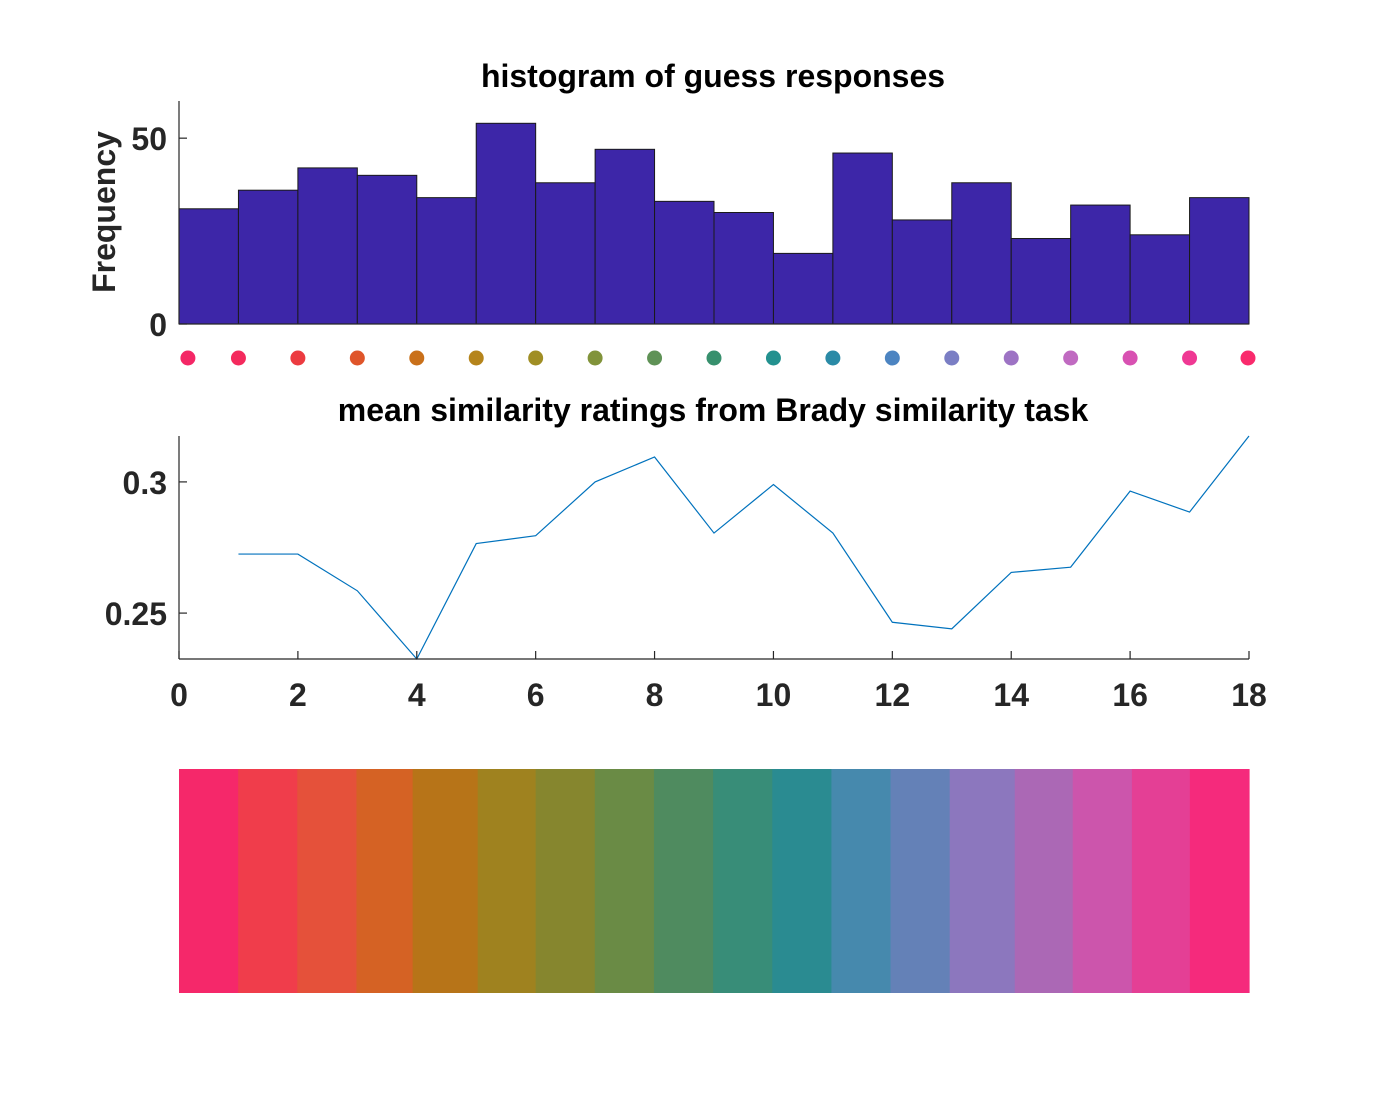 Image resolution: width=1380 pixels, height=1116 pixels. Describe the element at coordinates (146, 548) in the screenshot. I see `similarity-y-ticks: 0.25 0.3` at that location.